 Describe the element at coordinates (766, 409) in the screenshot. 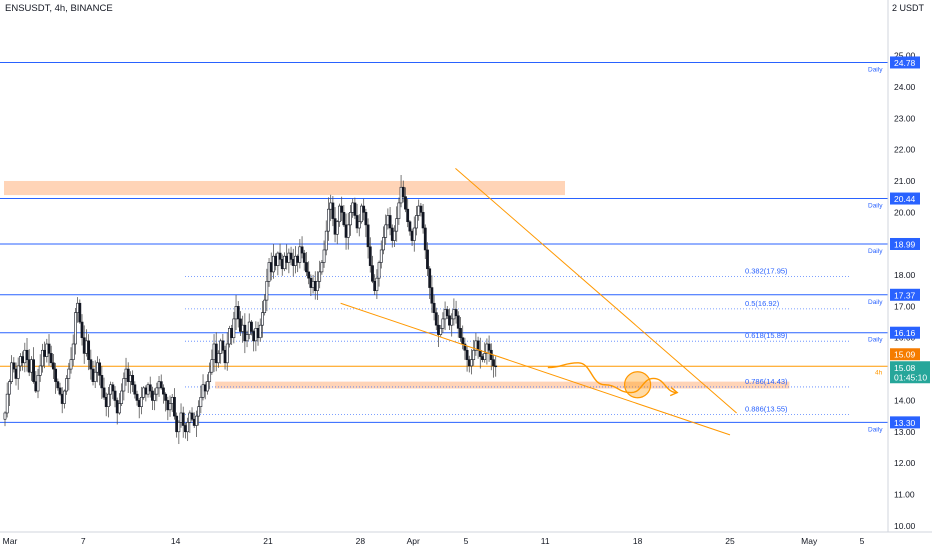

I see `fib-level-label: 0.886(13.55)` at that location.